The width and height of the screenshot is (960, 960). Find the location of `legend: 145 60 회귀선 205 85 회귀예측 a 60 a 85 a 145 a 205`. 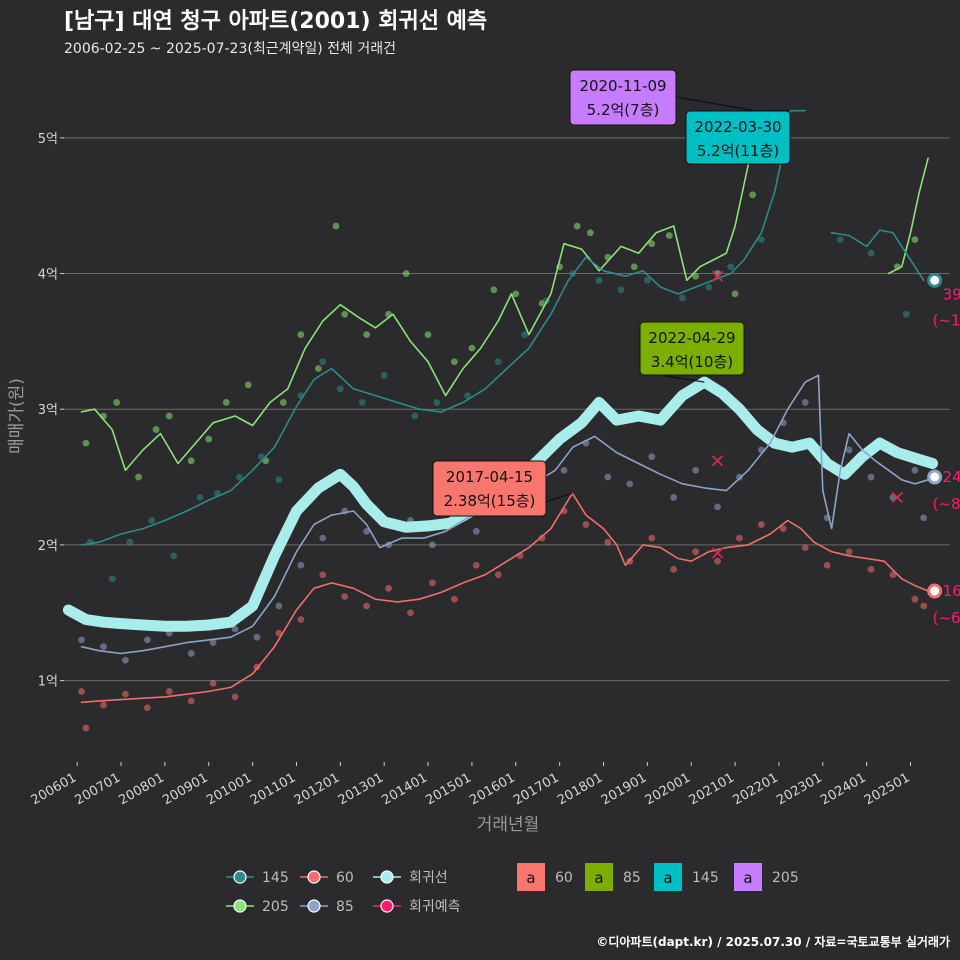

legend: 145 60 회귀선 205 85 회귀예측 a 60 a 85 a 145 a 205 is located at coordinates (512, 889).